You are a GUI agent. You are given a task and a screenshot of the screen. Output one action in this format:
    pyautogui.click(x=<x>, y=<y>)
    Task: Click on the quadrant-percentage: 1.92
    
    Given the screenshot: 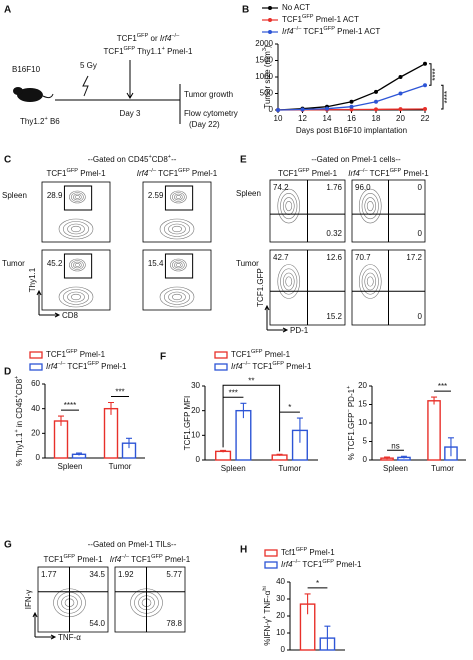 What is the action you would take?
    pyautogui.click(x=126, y=574)
    